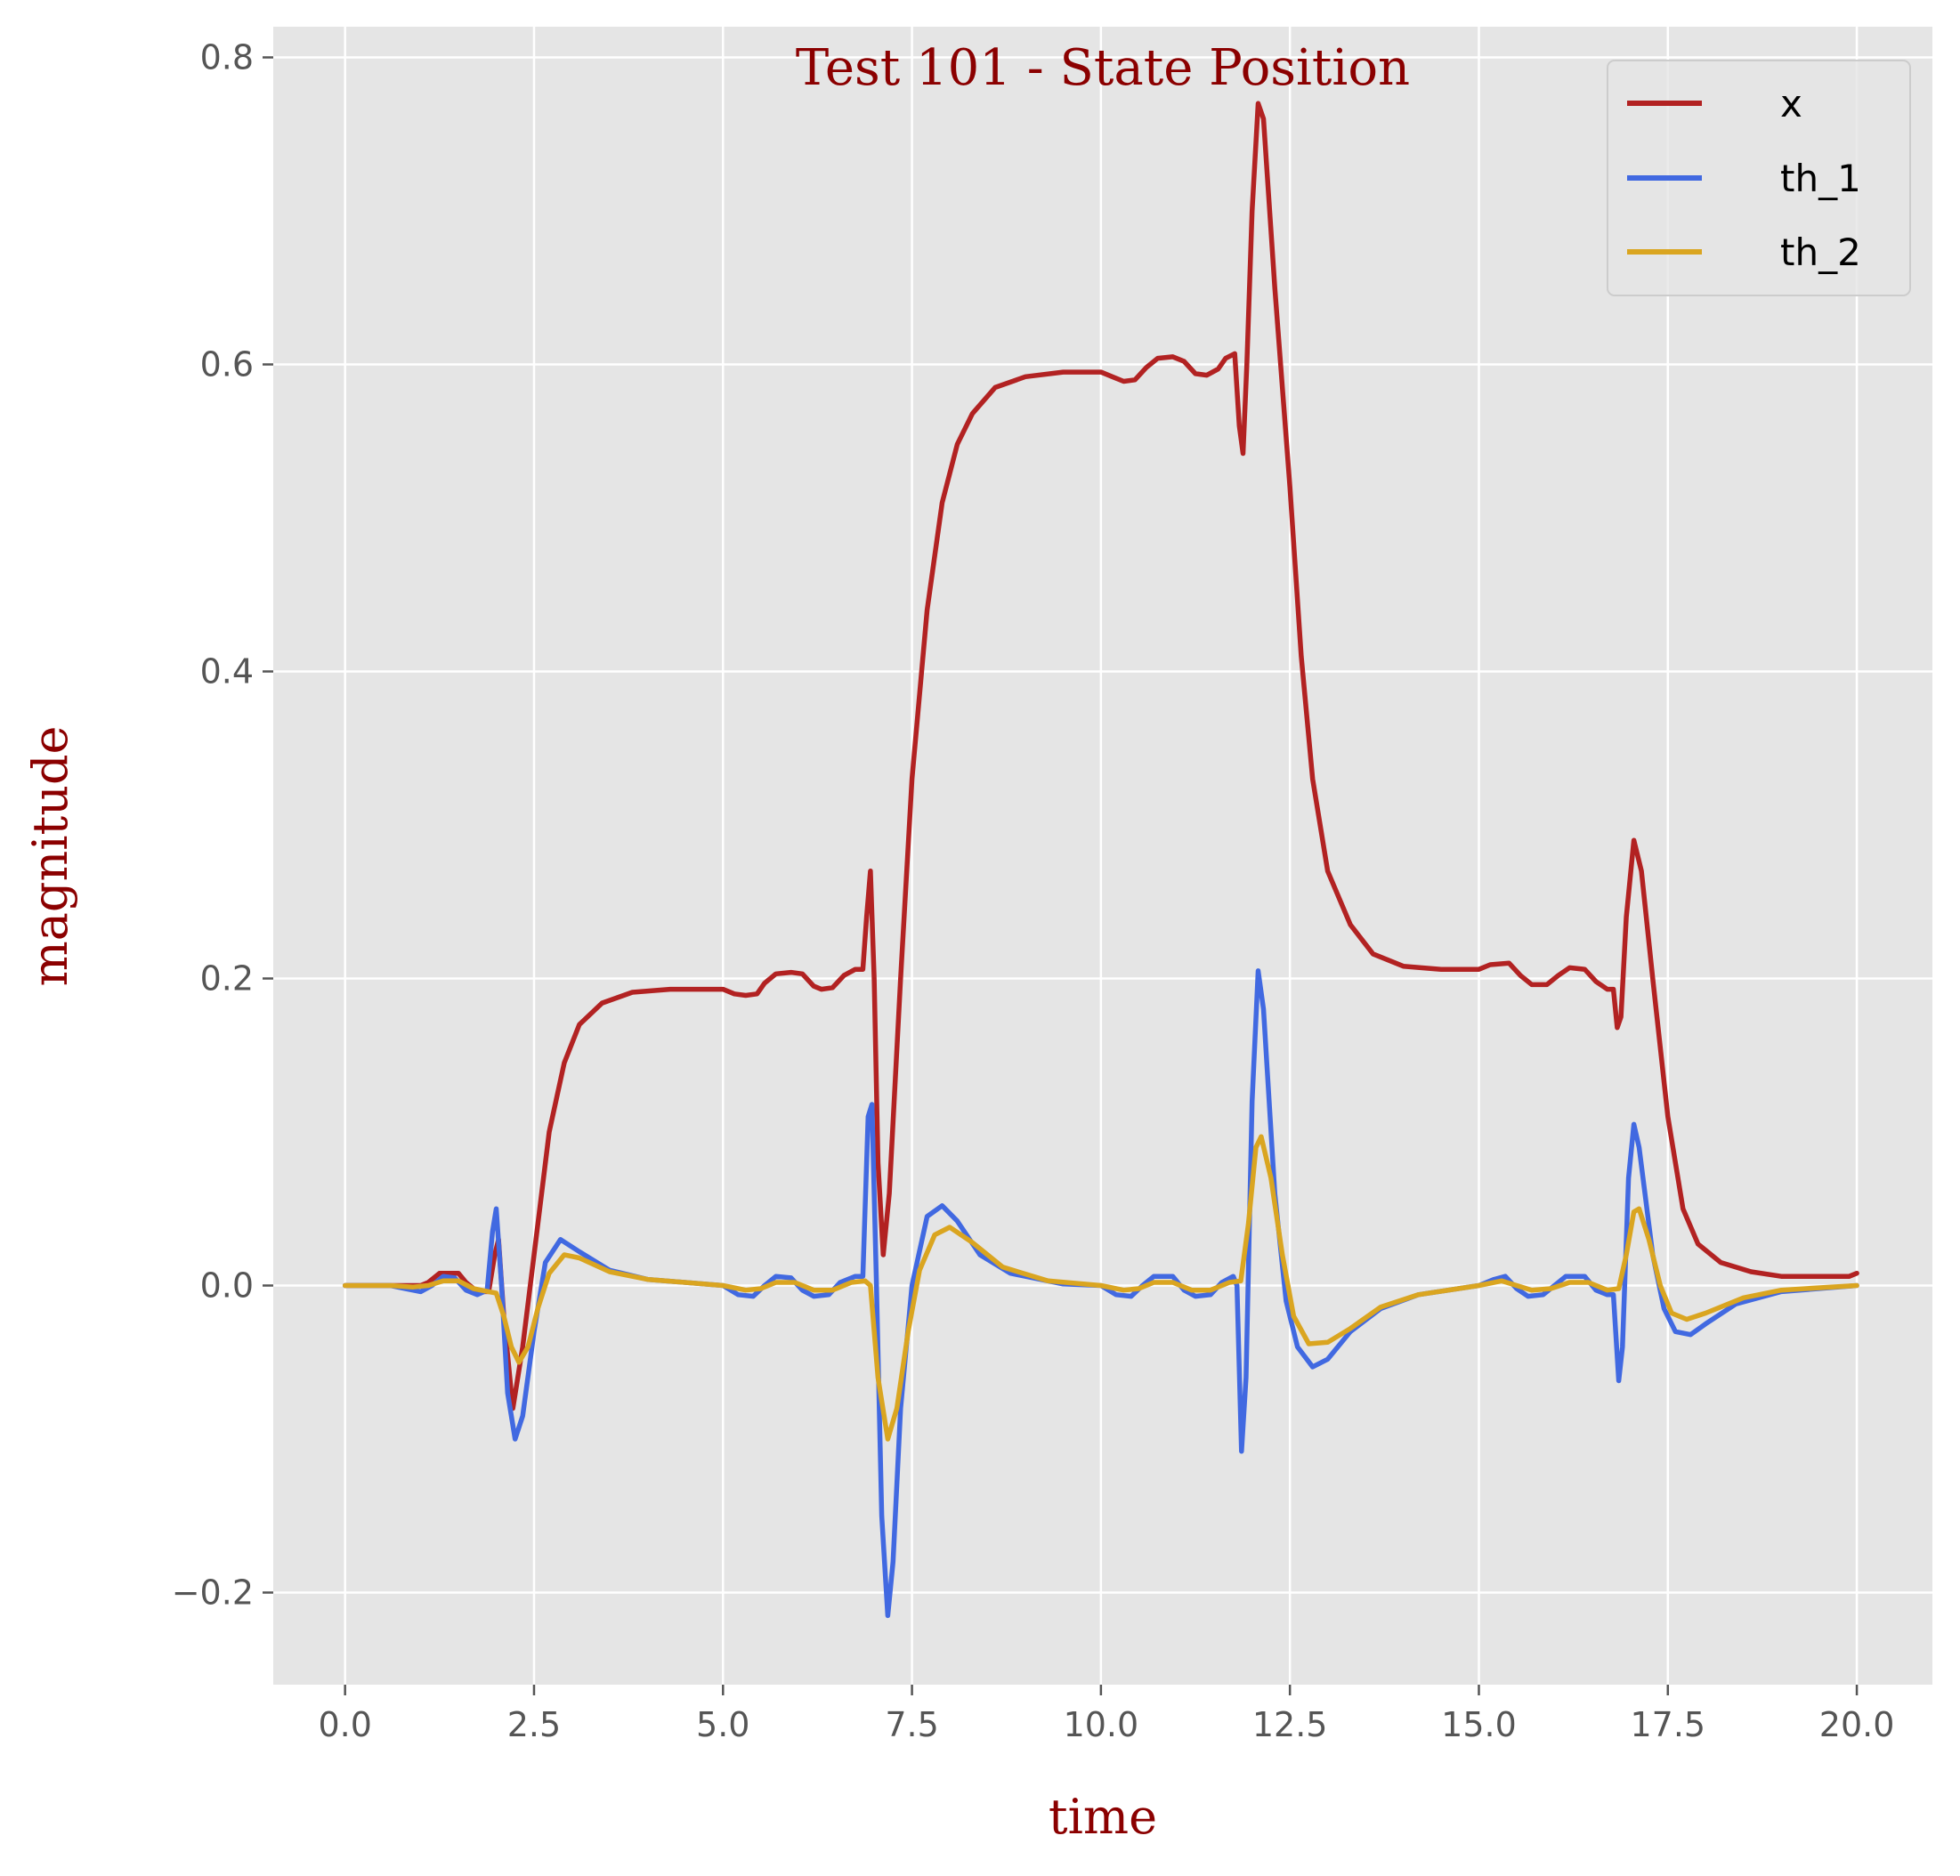  Describe the element at coordinates (912, 1724) in the screenshot. I see `x-tick-label: 7.5` at that location.